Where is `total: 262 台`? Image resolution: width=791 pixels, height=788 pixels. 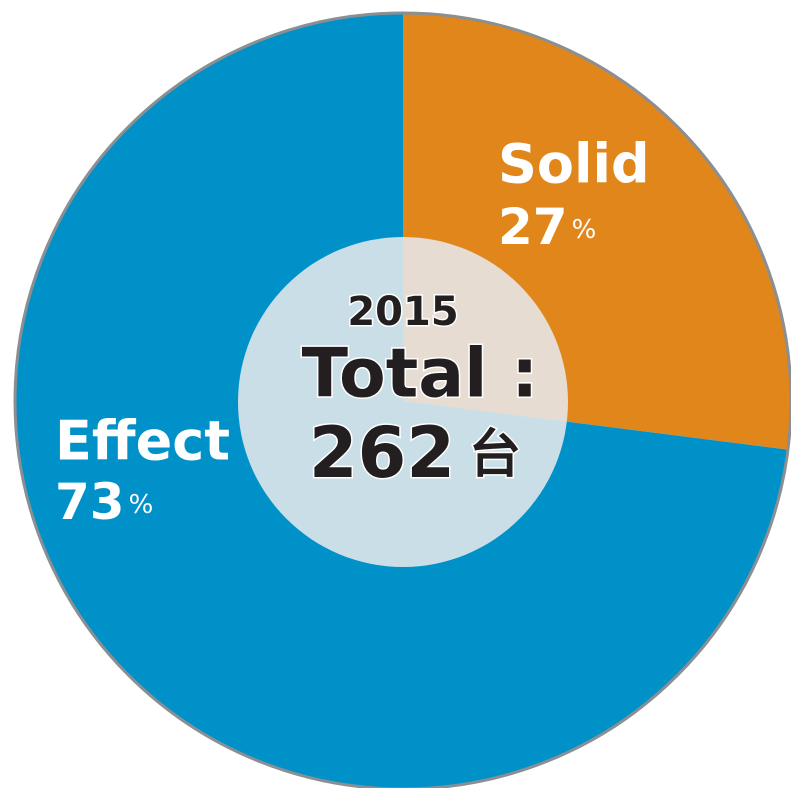
total: 262 台 is located at coordinates (415, 453).